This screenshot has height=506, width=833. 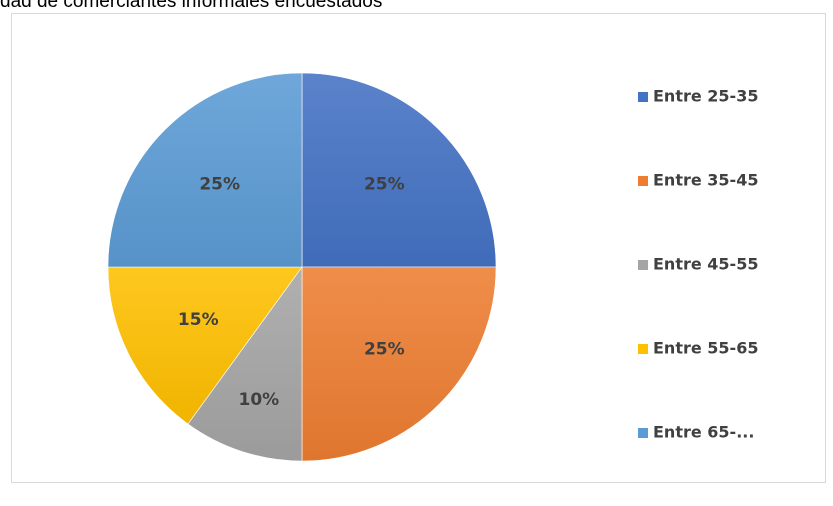 What do you see at coordinates (705, 348) in the screenshot?
I see `legend-label-entre-55-65: Entre 55-65` at bounding box center [705, 348].